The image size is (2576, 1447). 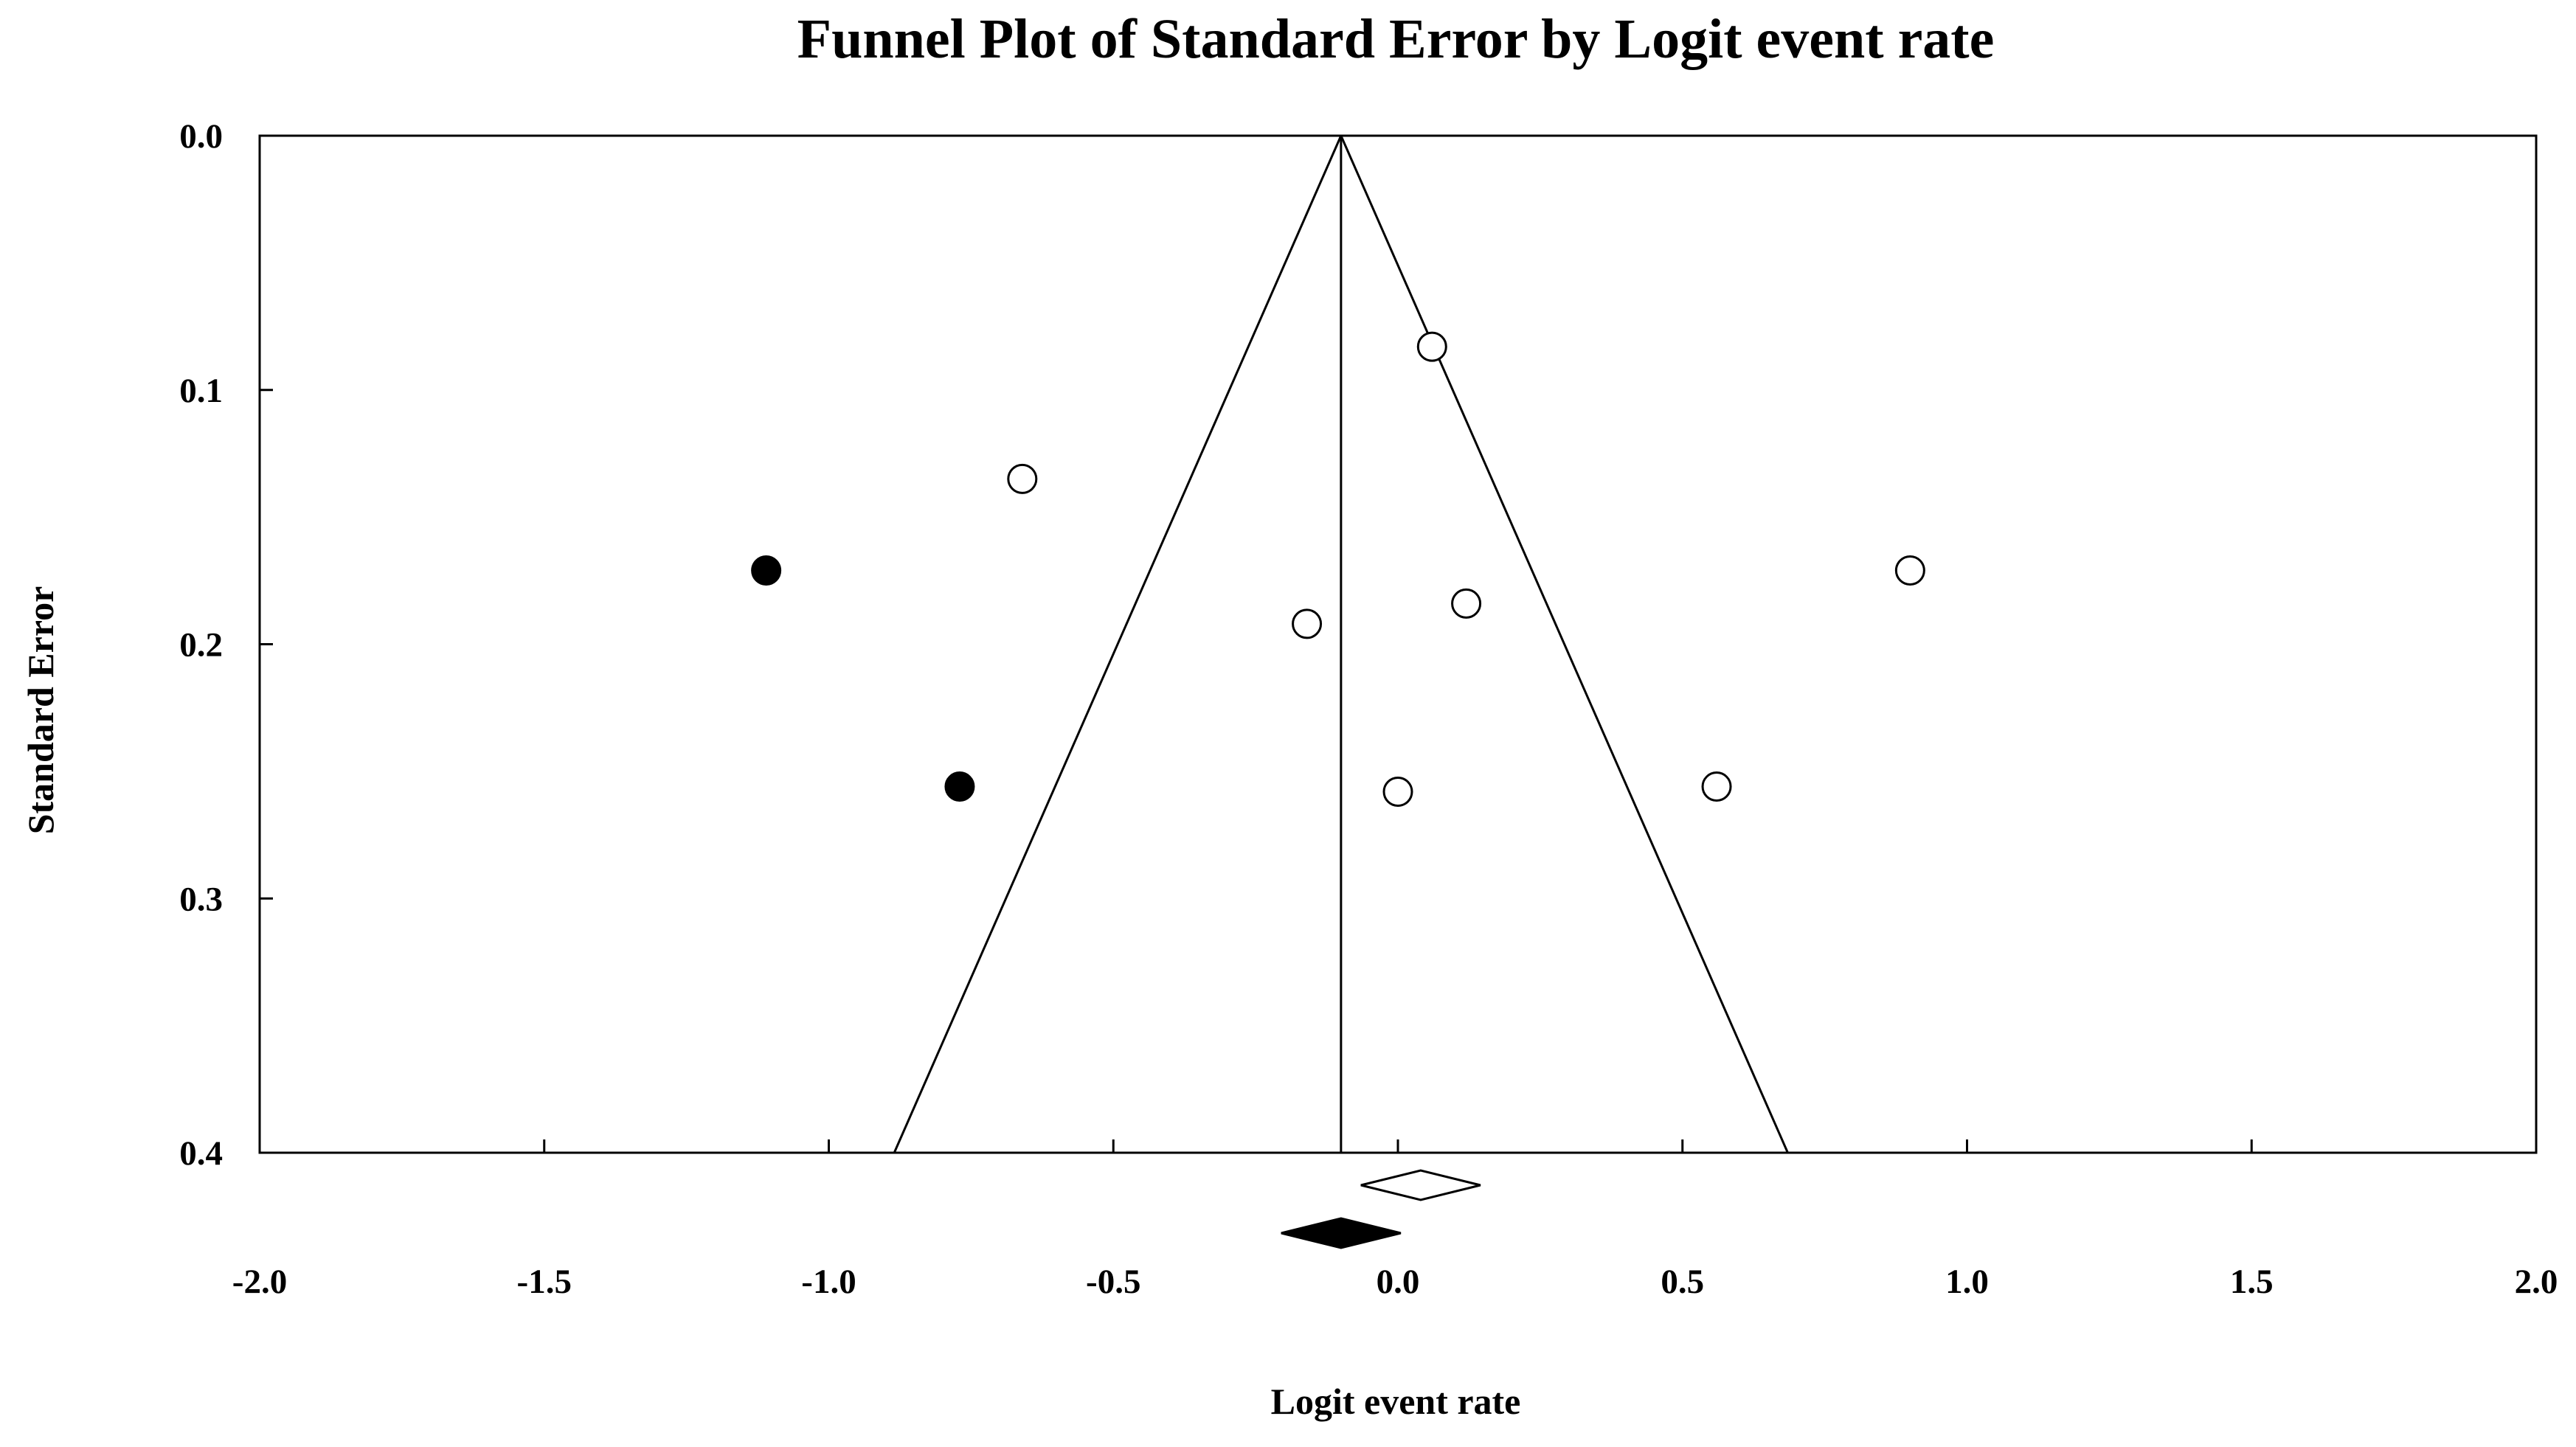 I want to click on x-tick-label: 2.0, so click(x=2537, y=1282).